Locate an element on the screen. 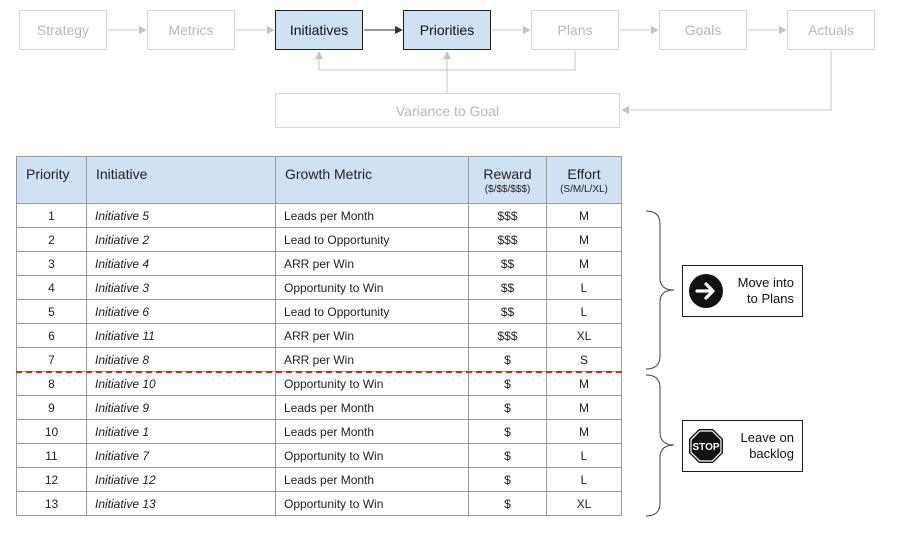  flow-step-initiatives: Initiatives is located at coordinates (319, 30).